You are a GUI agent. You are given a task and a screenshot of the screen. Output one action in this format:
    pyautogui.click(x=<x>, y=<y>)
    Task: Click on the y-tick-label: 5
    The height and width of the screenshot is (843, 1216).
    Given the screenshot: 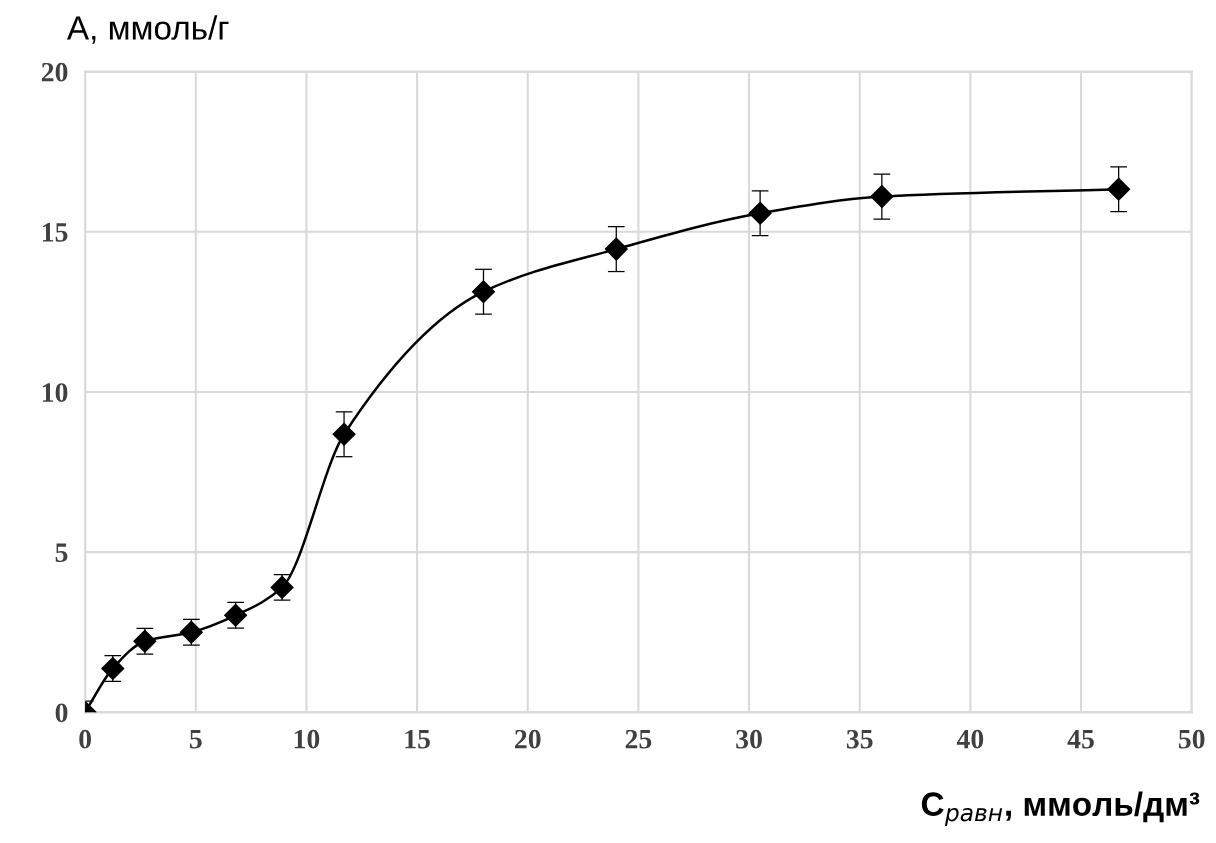 What is the action you would take?
    pyautogui.click(x=61, y=553)
    